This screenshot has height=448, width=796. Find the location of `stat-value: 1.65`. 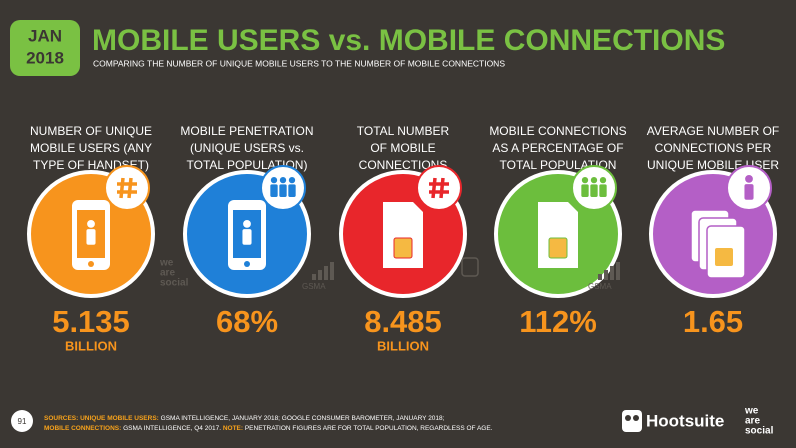

stat-value: 1.65 is located at coordinates (713, 321).